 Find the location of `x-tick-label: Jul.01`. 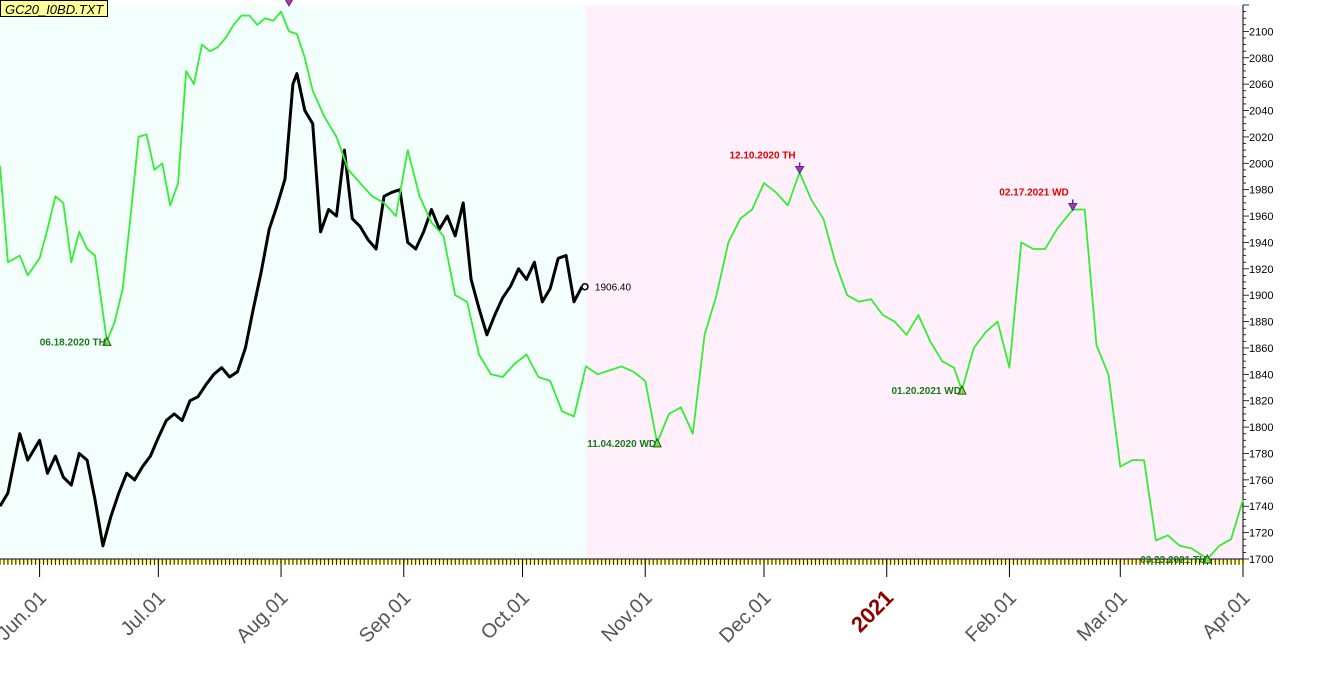

x-tick-label: Jul.01 is located at coordinates (143, 613).